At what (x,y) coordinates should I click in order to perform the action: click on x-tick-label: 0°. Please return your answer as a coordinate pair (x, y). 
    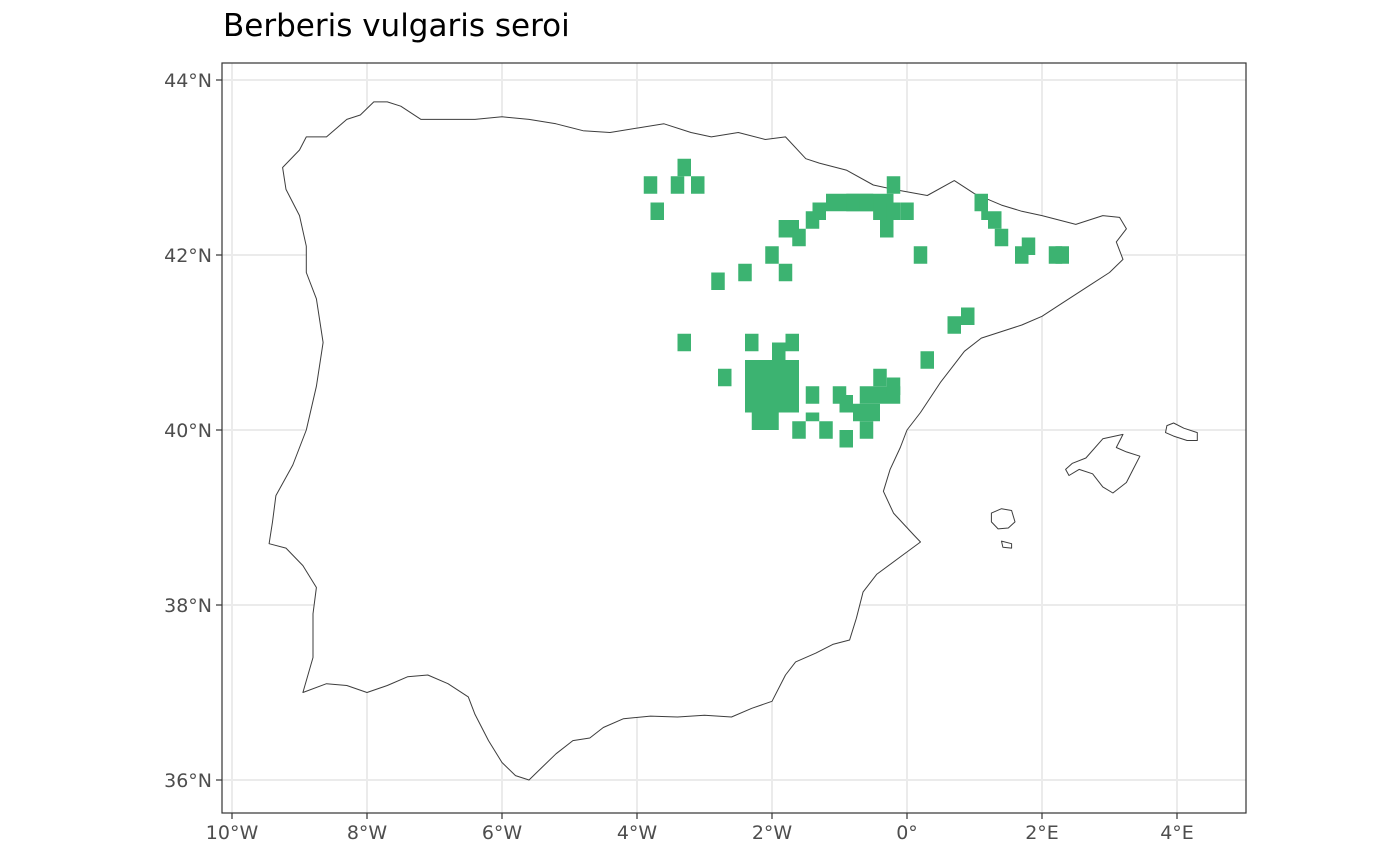
    Looking at the image, I should click on (907, 833).